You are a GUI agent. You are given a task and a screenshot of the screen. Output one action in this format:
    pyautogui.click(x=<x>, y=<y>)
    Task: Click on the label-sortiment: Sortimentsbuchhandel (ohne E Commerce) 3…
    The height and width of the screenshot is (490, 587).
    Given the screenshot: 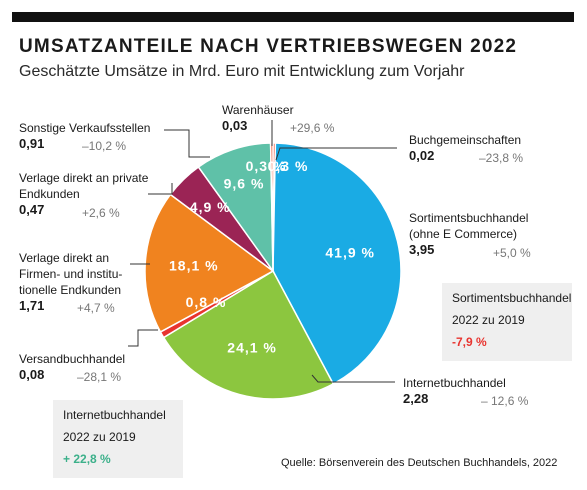 What is the action you would take?
    pyautogui.click(x=470, y=235)
    